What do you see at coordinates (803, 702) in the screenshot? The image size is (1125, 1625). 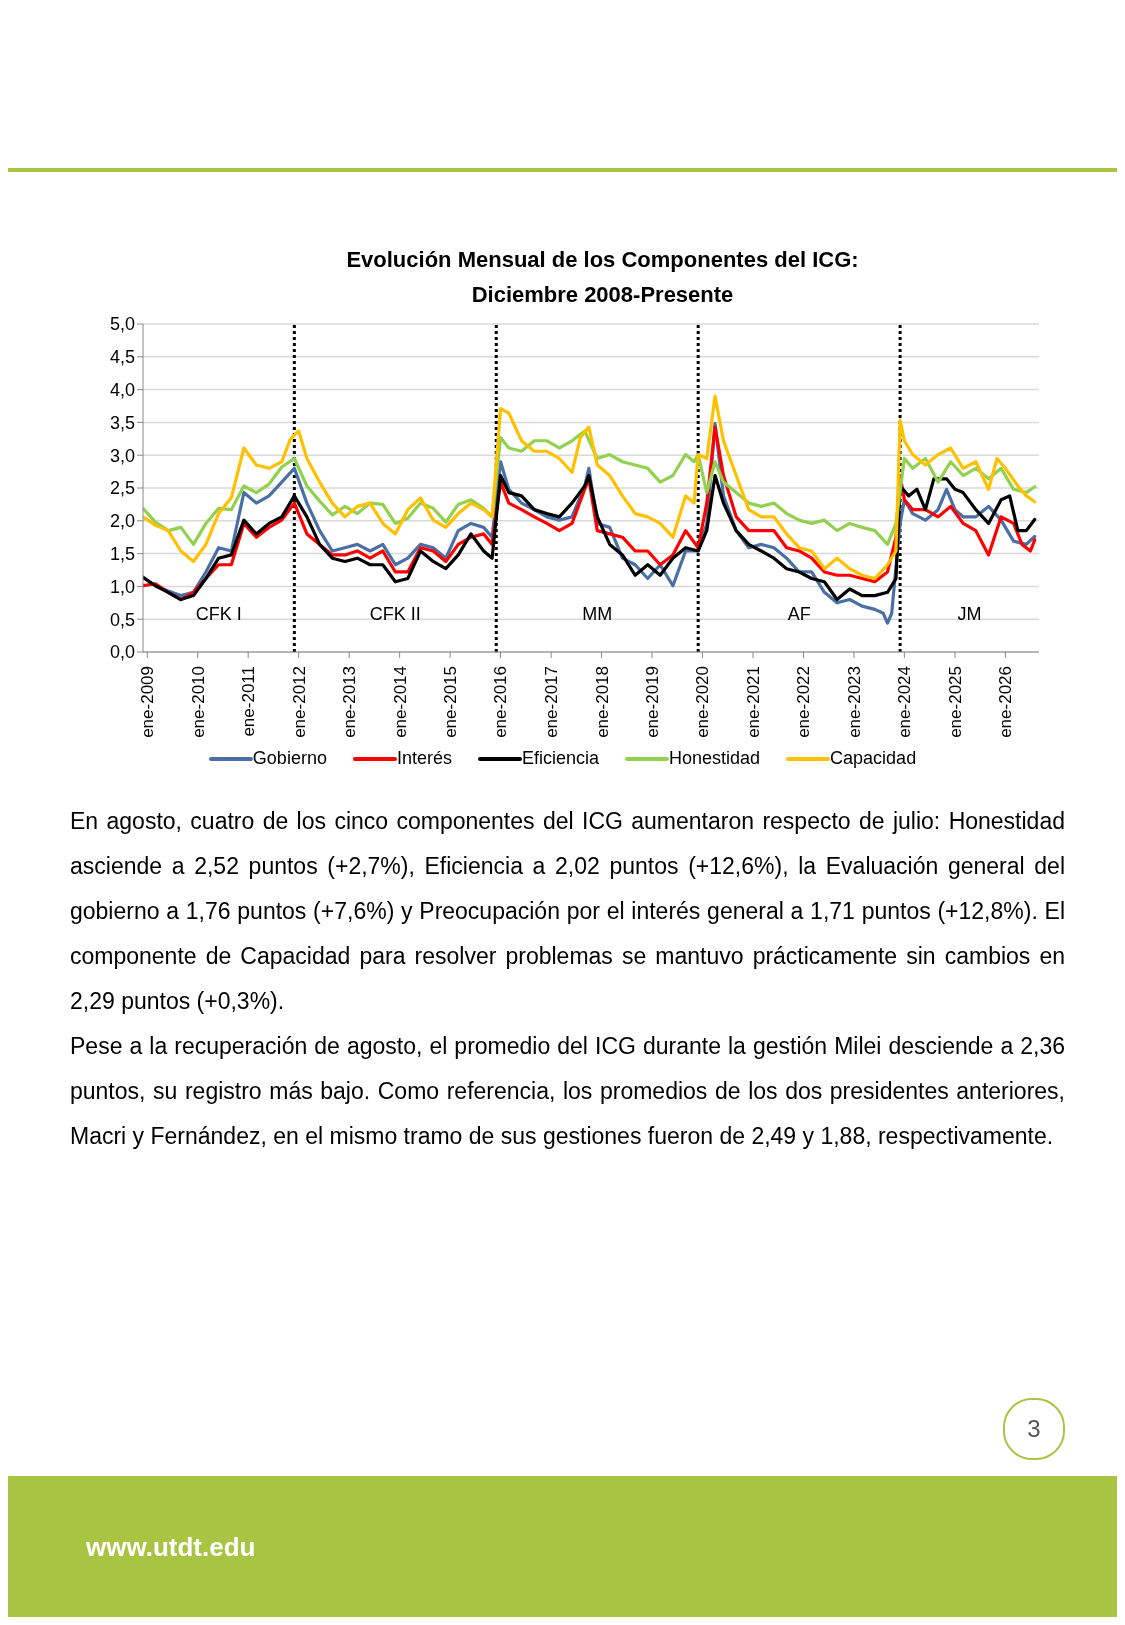 I see `x-tick-label: ene-2022` at bounding box center [803, 702].